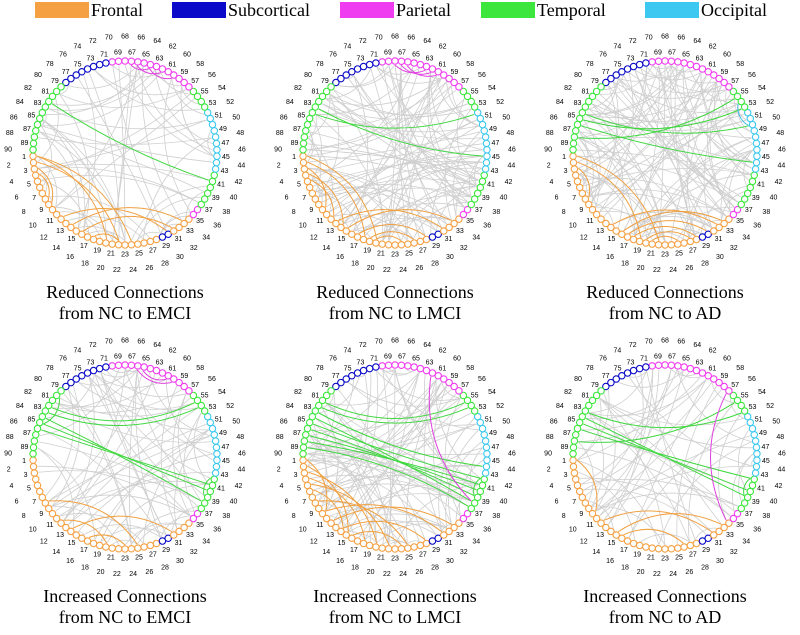  Describe the element at coordinates (374, 359) in the screenshot. I see `node-label: 71` at that location.